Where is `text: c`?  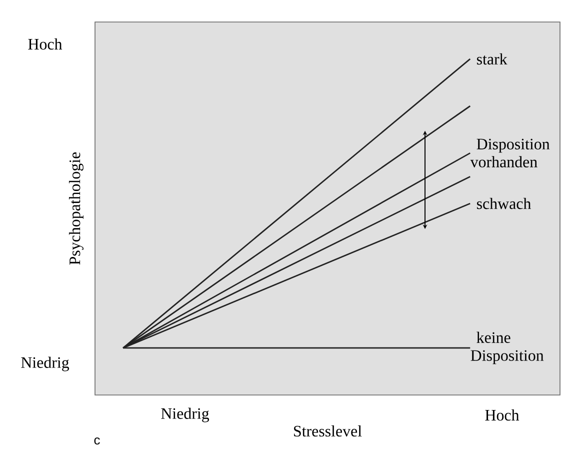 text: c is located at coordinates (97, 441).